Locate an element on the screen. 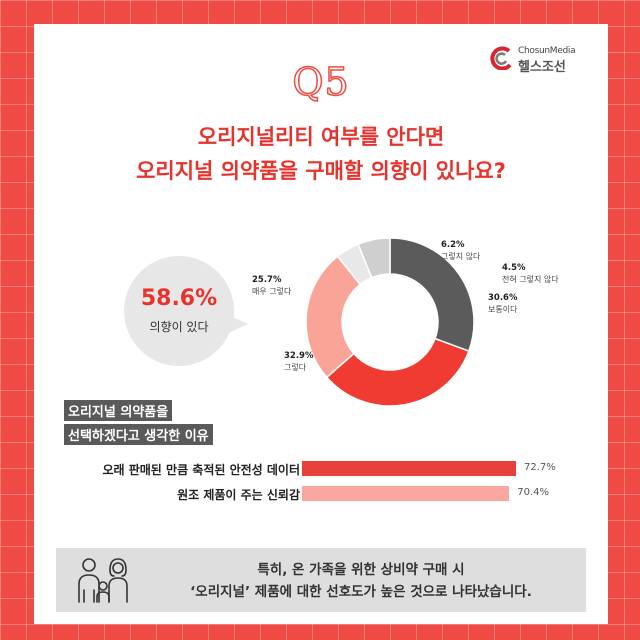 The height and width of the screenshot is (640, 640). question-number: Q5 is located at coordinates (321, 82).